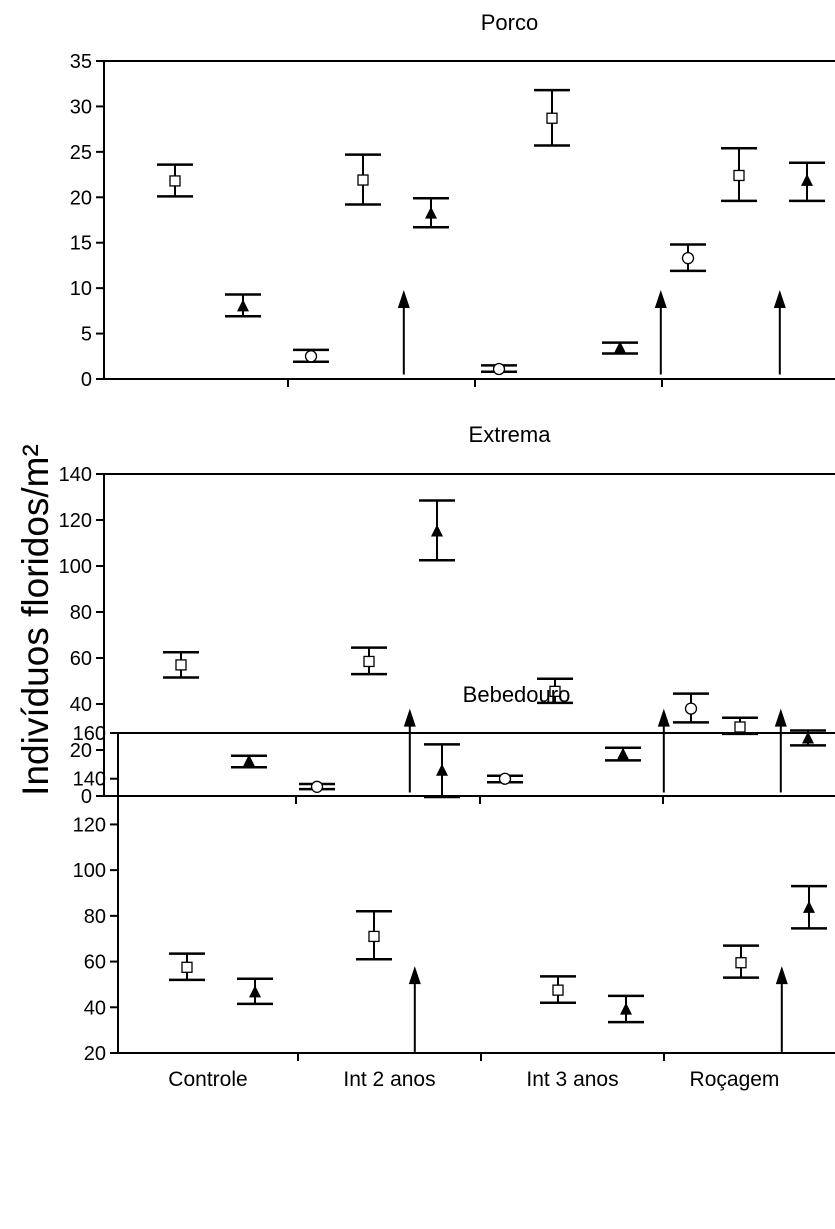 The image size is (835, 1229). What do you see at coordinates (510, 434) in the screenshot?
I see `panel-title: Extrema` at bounding box center [510, 434].